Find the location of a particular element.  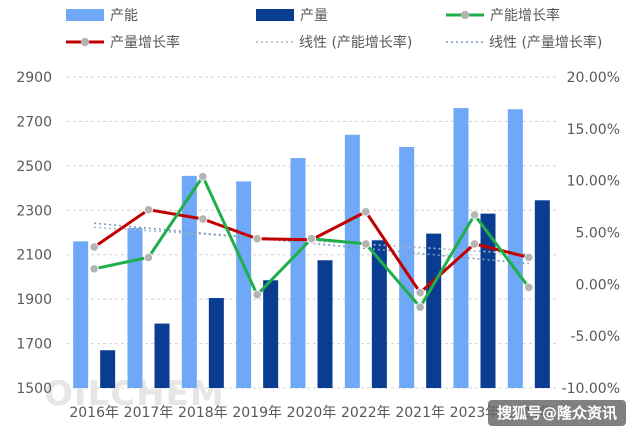

x-tick-label: 2016年 is located at coordinates (94, 413).